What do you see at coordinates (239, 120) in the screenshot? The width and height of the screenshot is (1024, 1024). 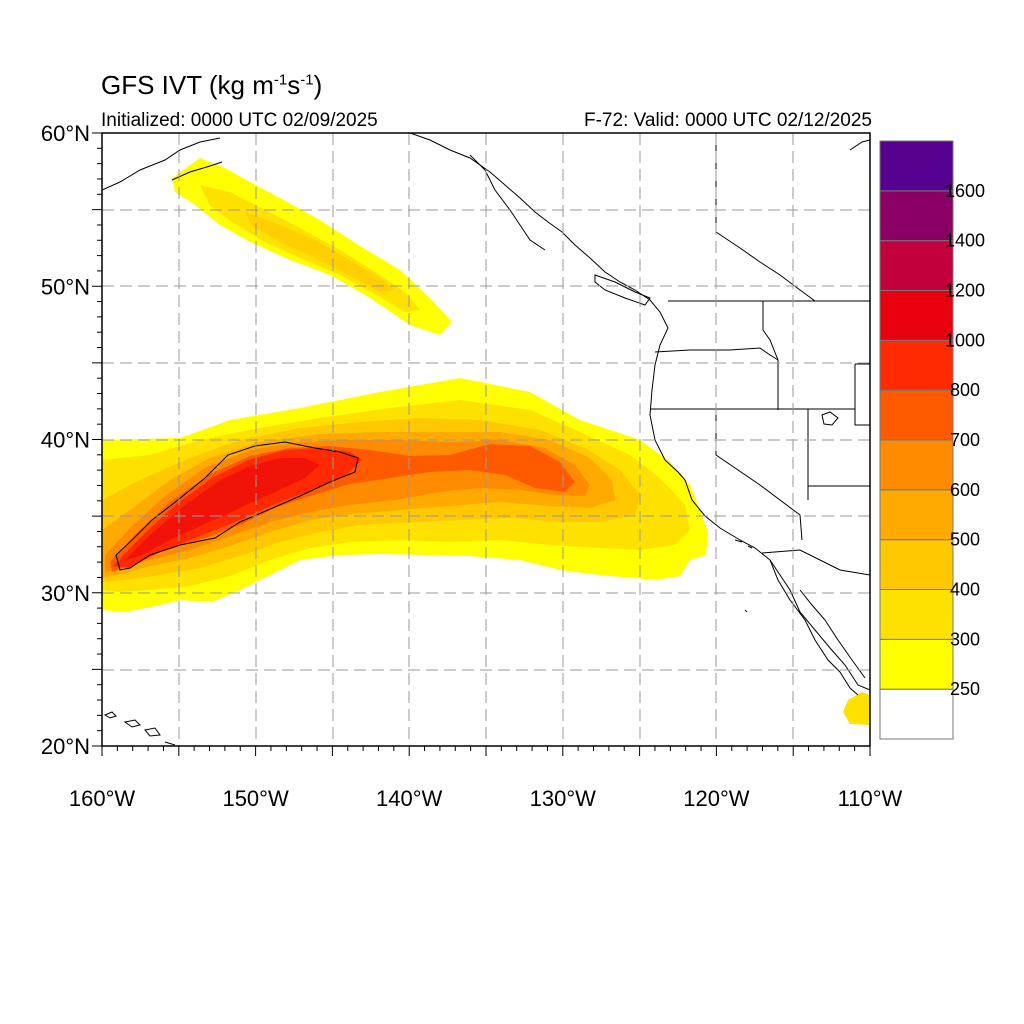 I see `initialized-time: Initialized: 0000 UTC 02/09/2025` at bounding box center [239, 120].